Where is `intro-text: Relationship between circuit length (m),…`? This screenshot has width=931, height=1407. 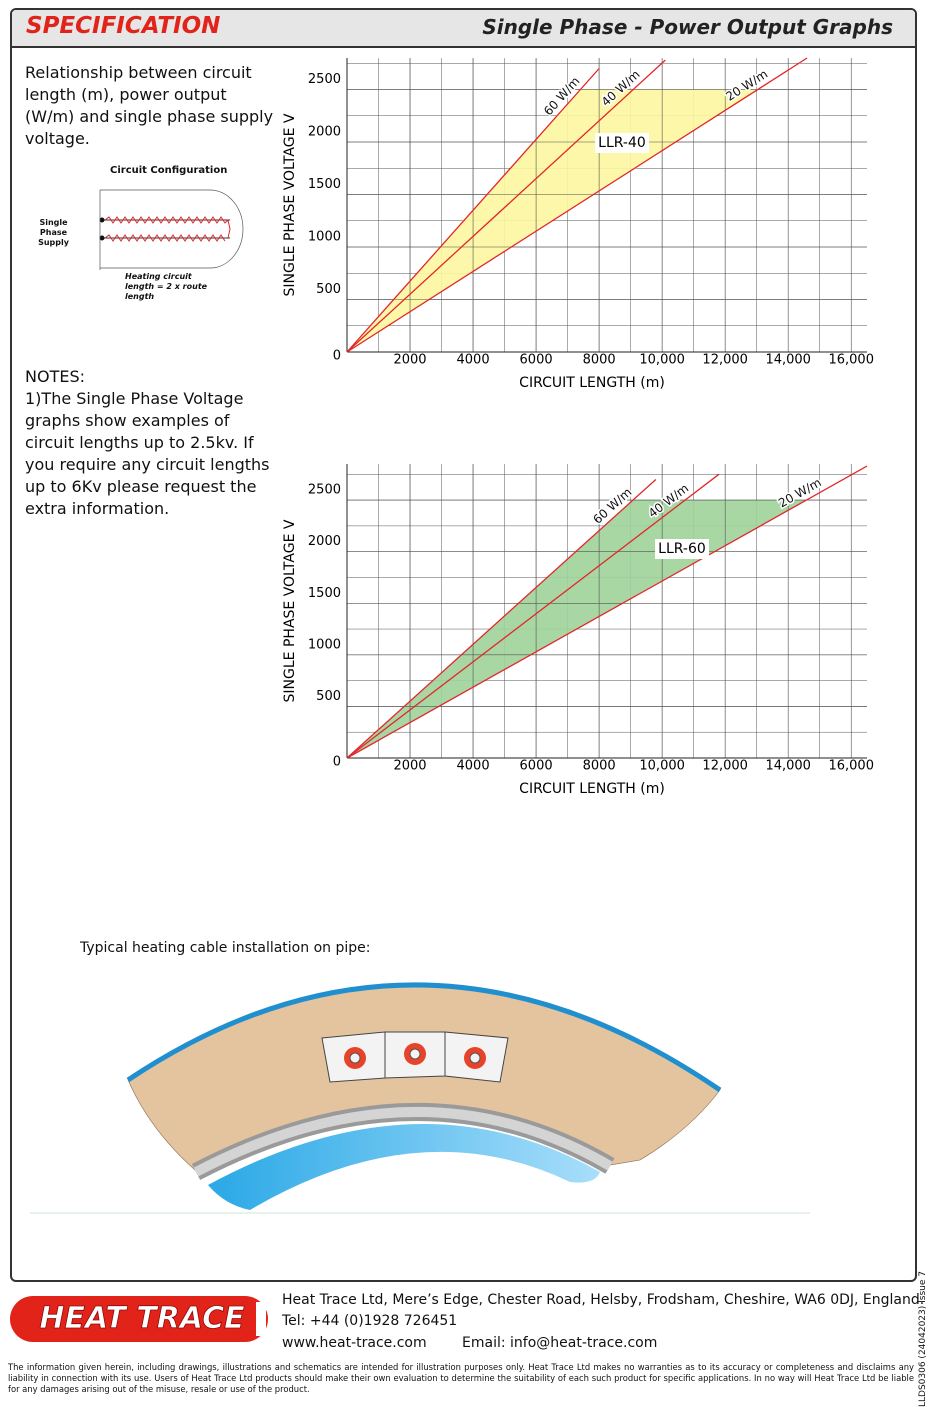
intro-text: Relationship between circuit length (m),… is located at coordinates (149, 105).